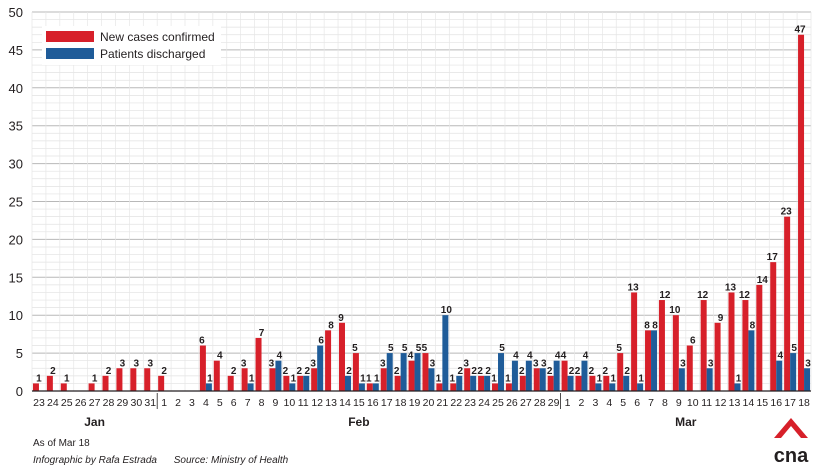 This screenshot has height=468, width=830. What do you see at coordinates (665, 295) in the screenshot?
I see `data-label-new-cases: 12` at bounding box center [665, 295].